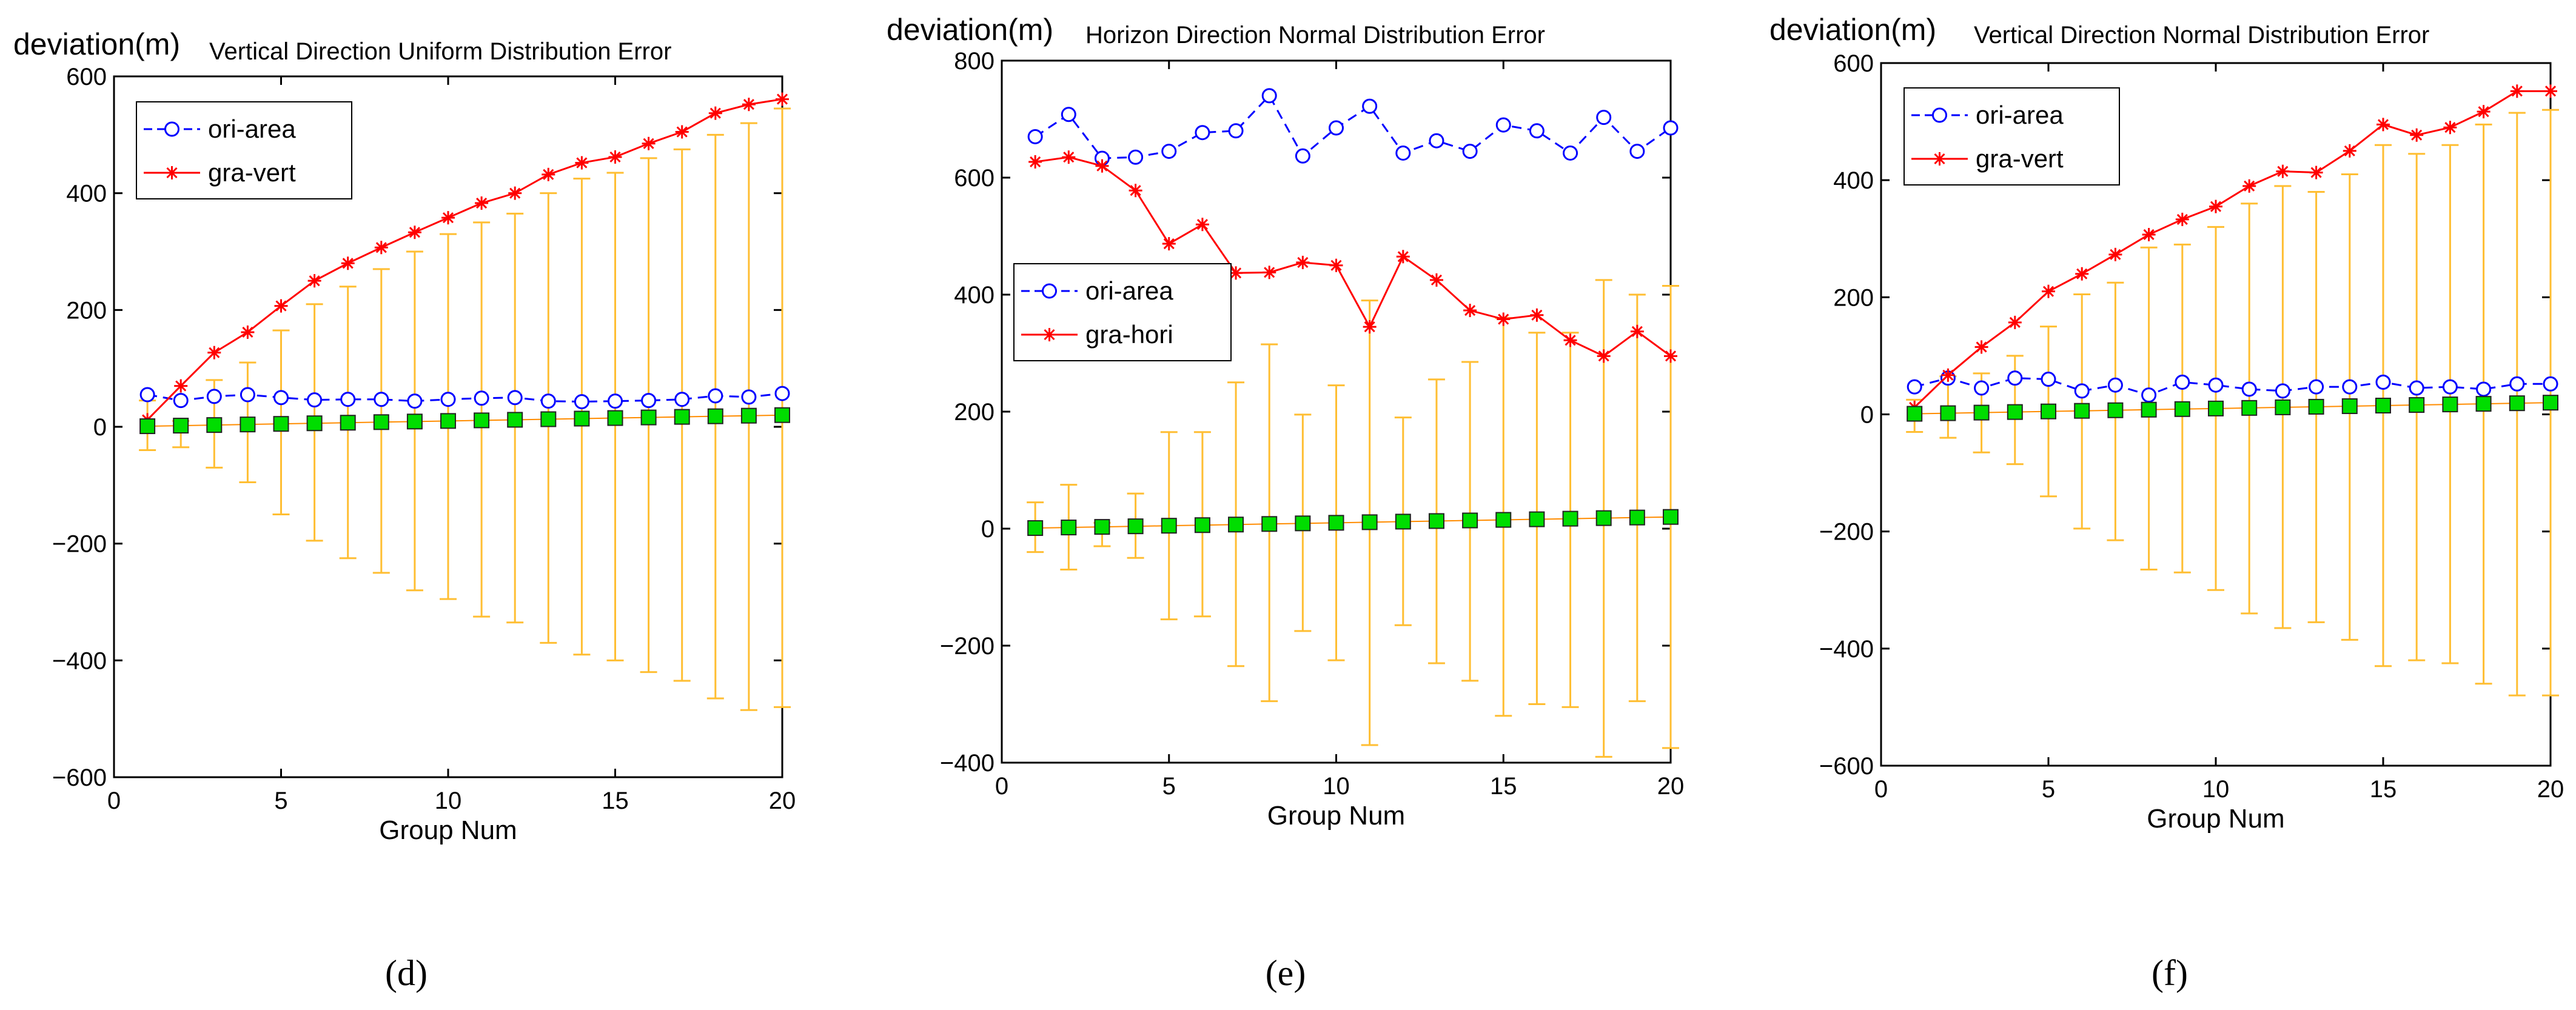 This screenshot has height=1010, width=2576. Describe the element at coordinates (2216, 789) in the screenshot. I see `x-tick-label: 10` at that location.